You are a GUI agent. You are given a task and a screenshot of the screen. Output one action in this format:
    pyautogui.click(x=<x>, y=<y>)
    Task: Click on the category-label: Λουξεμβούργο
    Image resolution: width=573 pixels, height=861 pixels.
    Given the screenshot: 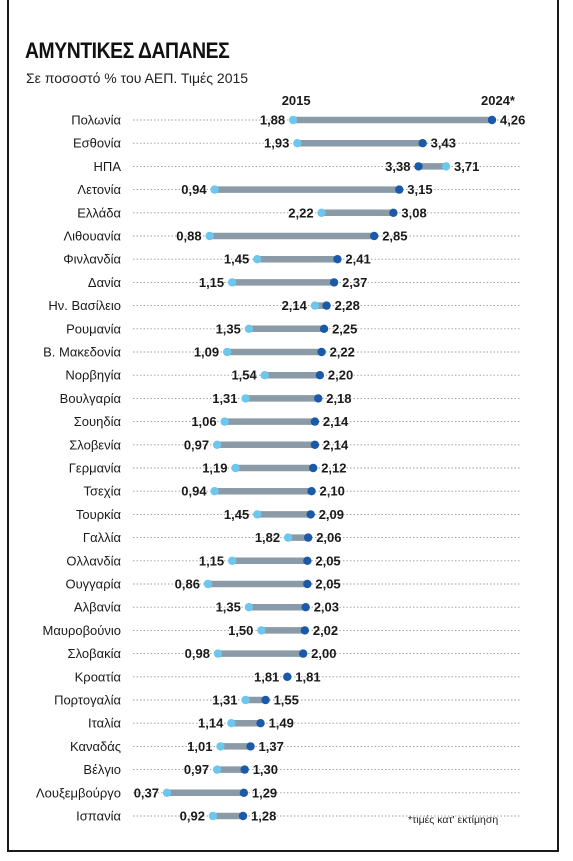 What is the action you would take?
    pyautogui.click(x=78, y=792)
    